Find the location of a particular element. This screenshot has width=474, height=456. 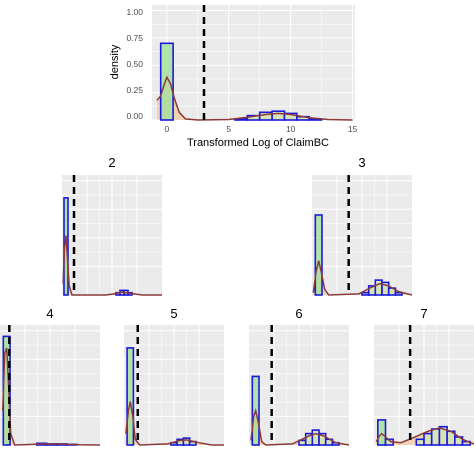

panel-2-marks is located at coordinates (112, 235).